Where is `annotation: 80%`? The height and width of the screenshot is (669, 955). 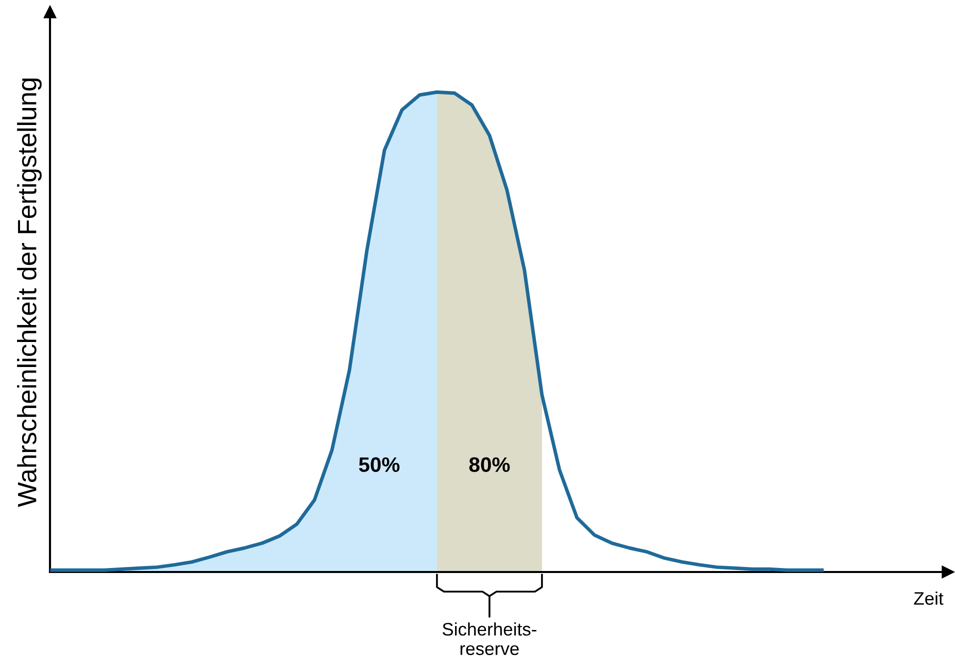
annotation: 80% is located at coordinates (489, 464).